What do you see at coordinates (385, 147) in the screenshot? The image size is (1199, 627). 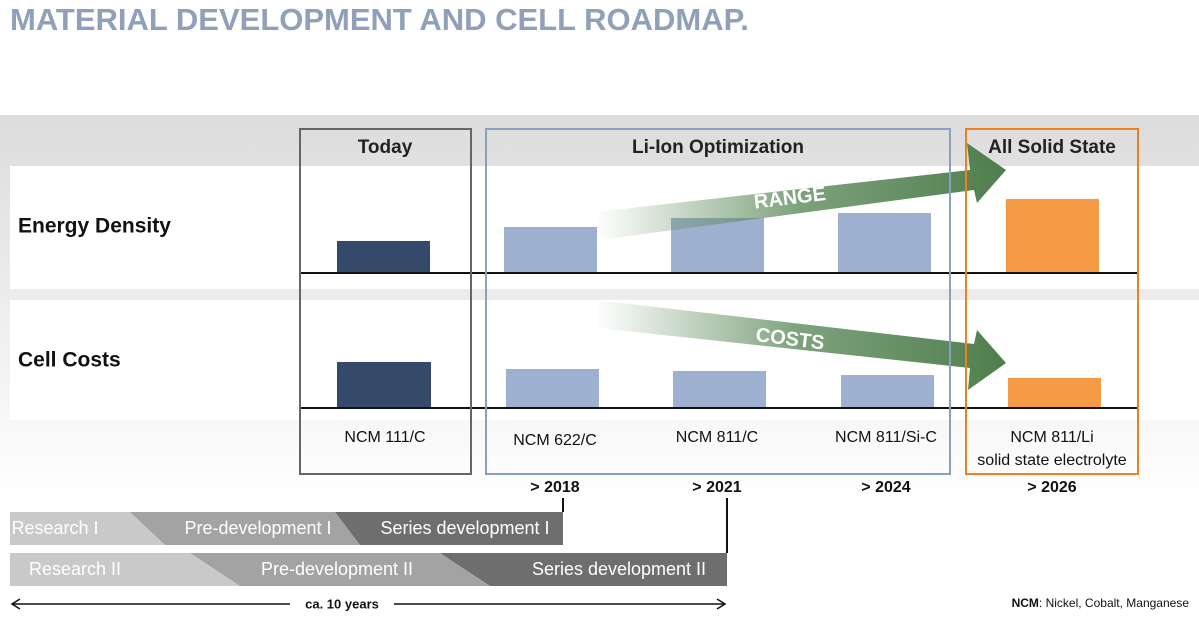 I see `group-header: Today` at bounding box center [385, 147].